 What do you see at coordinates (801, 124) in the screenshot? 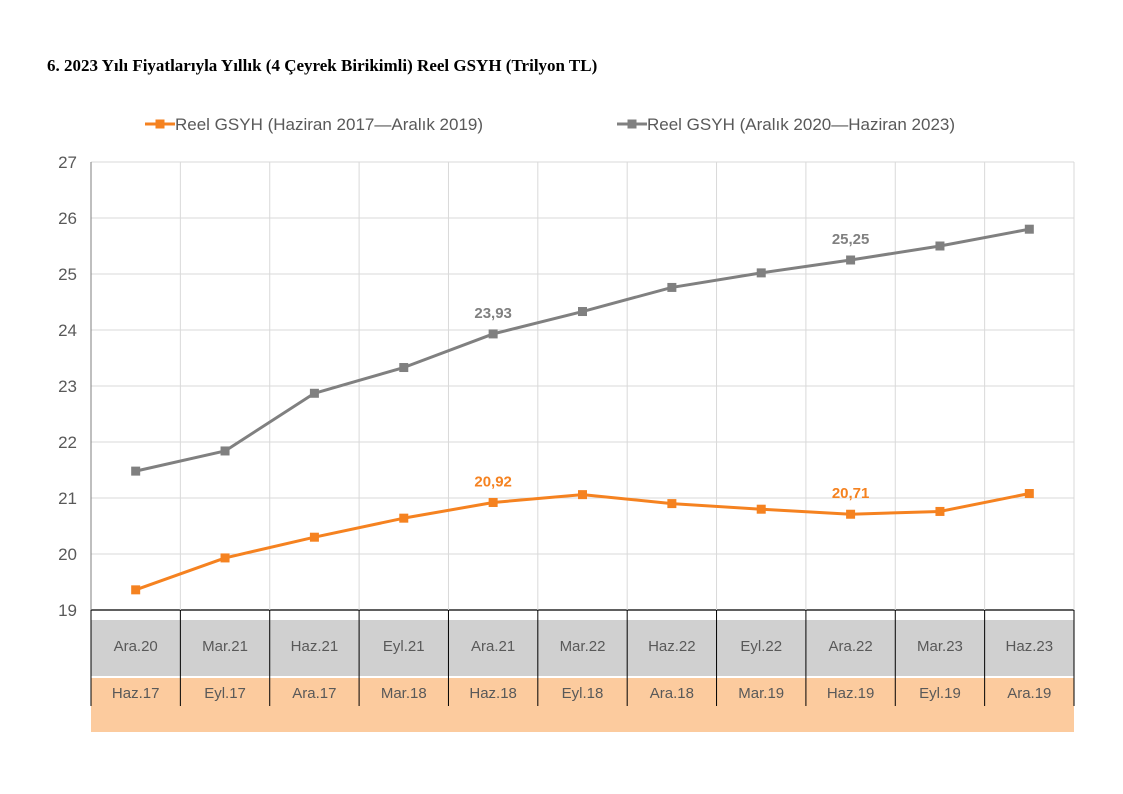
I see `legend-label-2: Reel GSYH (Aralık 2020—Haziran 2023)` at bounding box center [801, 124].